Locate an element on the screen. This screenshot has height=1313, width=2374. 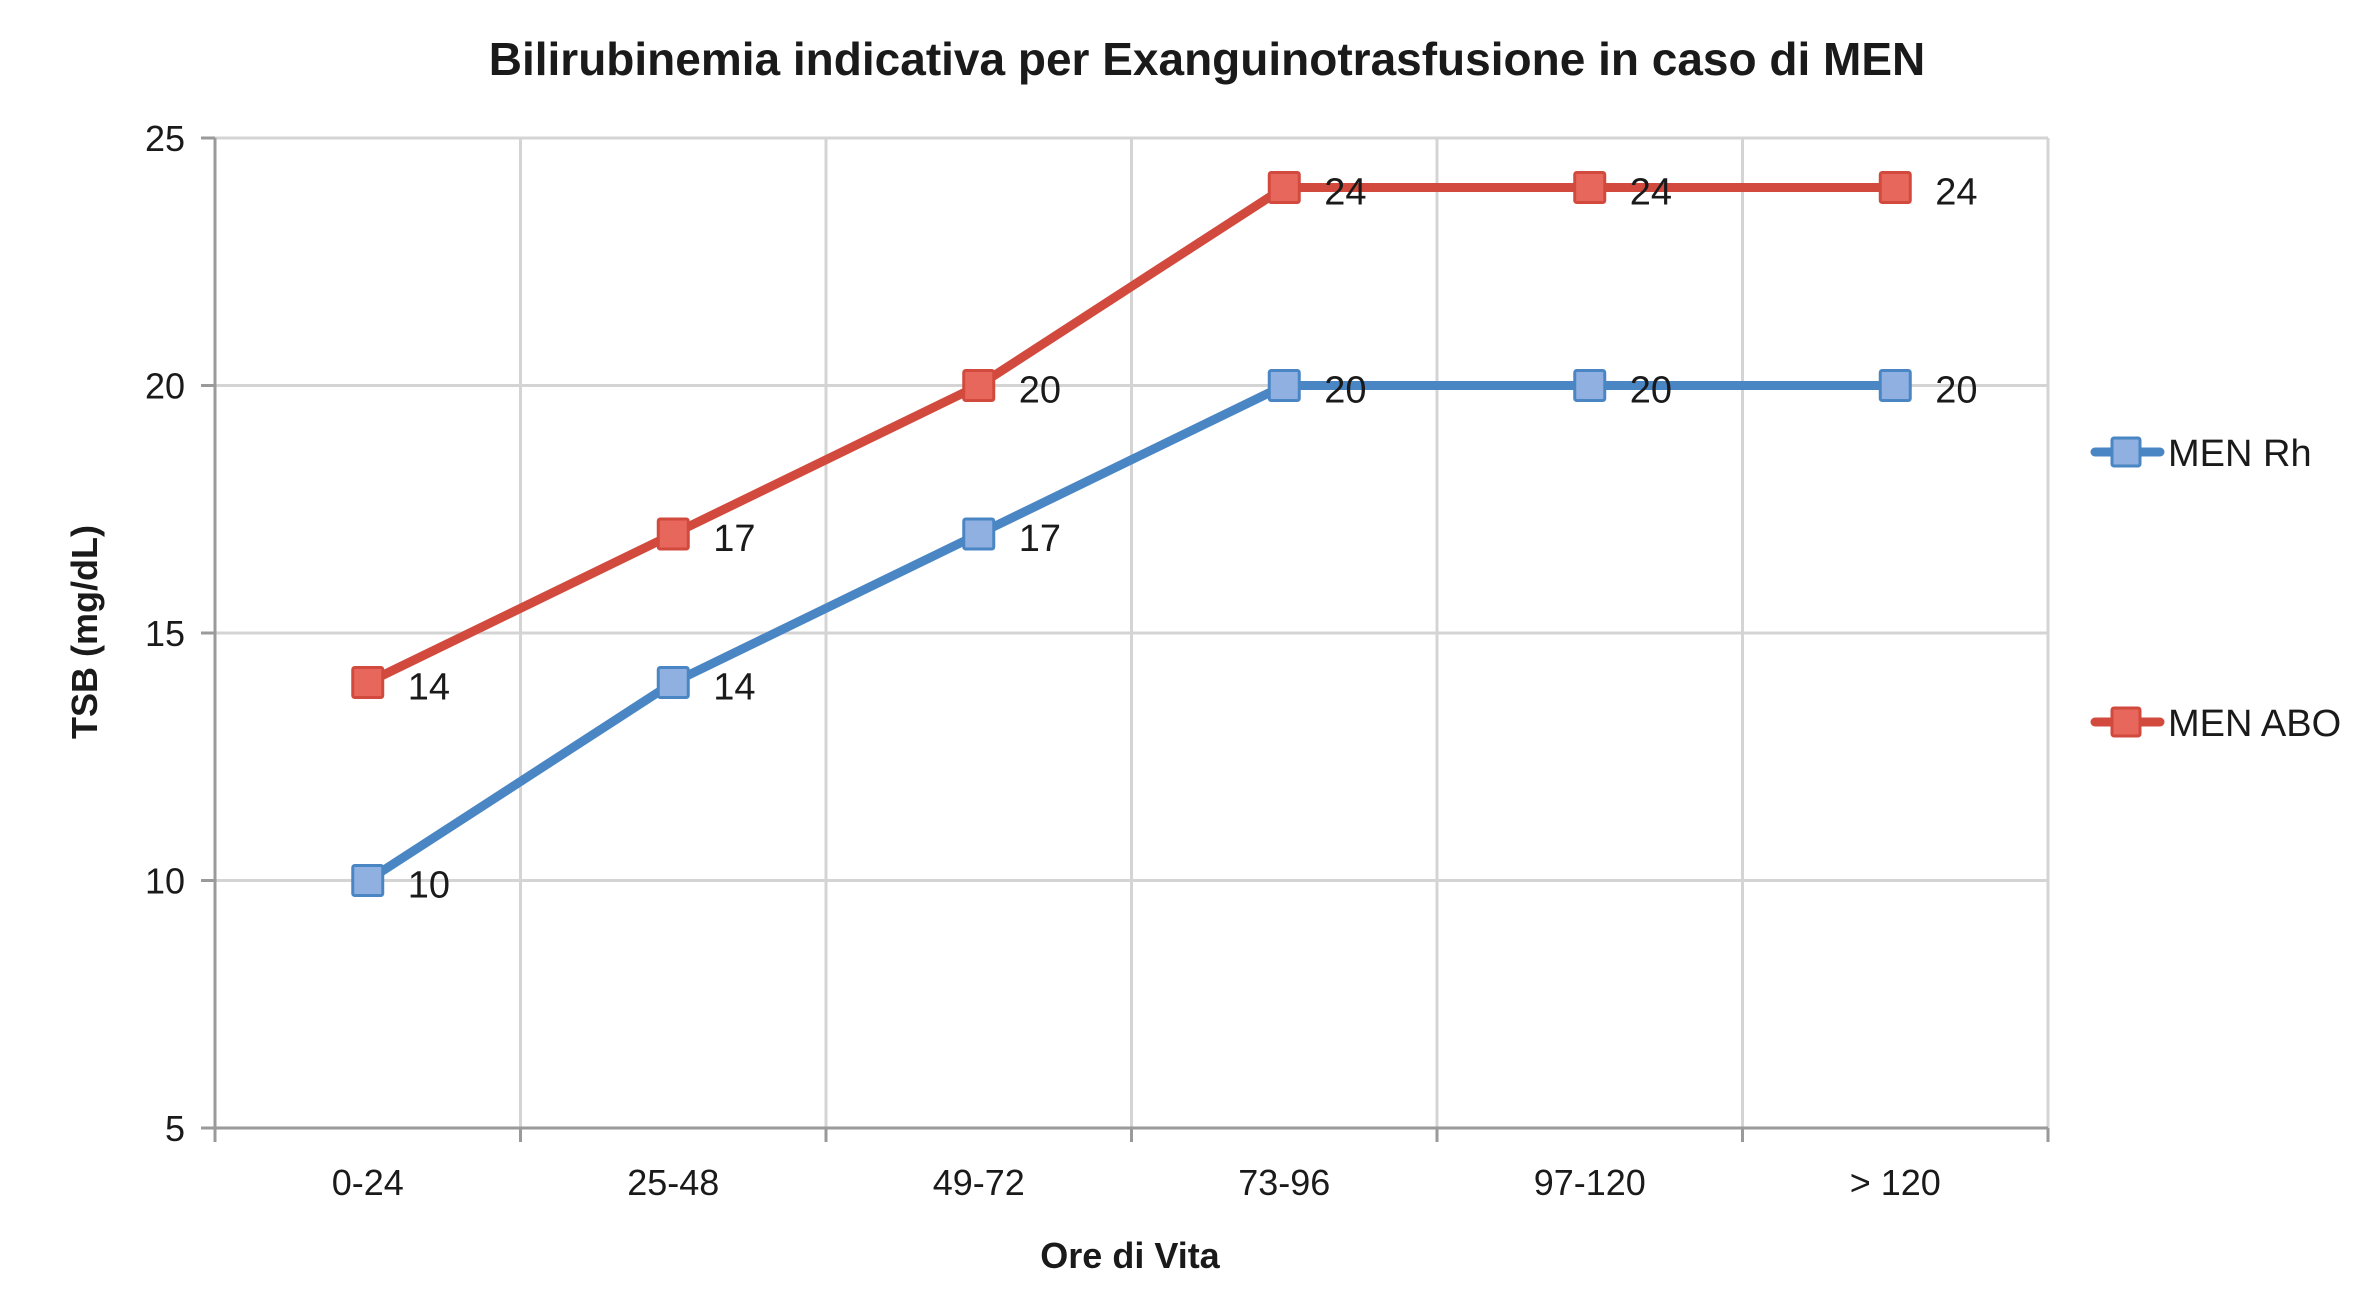
legend: MEN Rh MEN ABO is located at coordinates (2215, 589).